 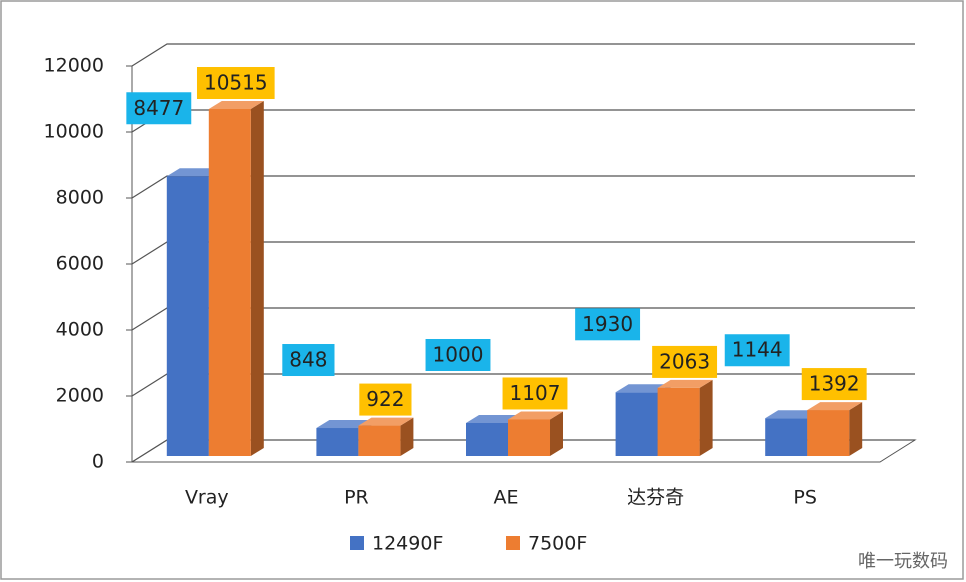 I want to click on data-label-text: 10515, so click(x=236, y=83).